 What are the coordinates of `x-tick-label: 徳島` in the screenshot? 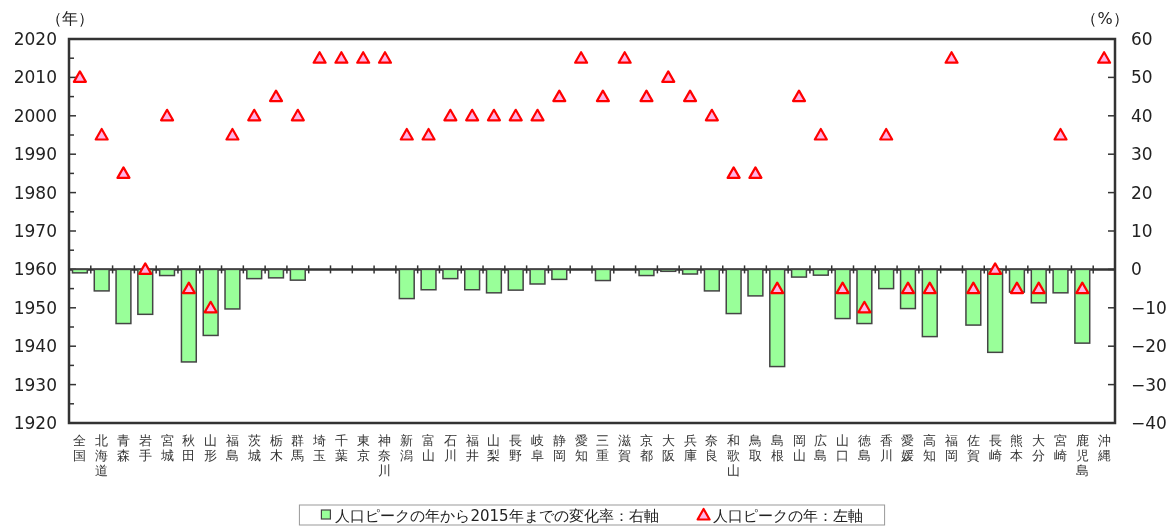 It's located at (864, 448).